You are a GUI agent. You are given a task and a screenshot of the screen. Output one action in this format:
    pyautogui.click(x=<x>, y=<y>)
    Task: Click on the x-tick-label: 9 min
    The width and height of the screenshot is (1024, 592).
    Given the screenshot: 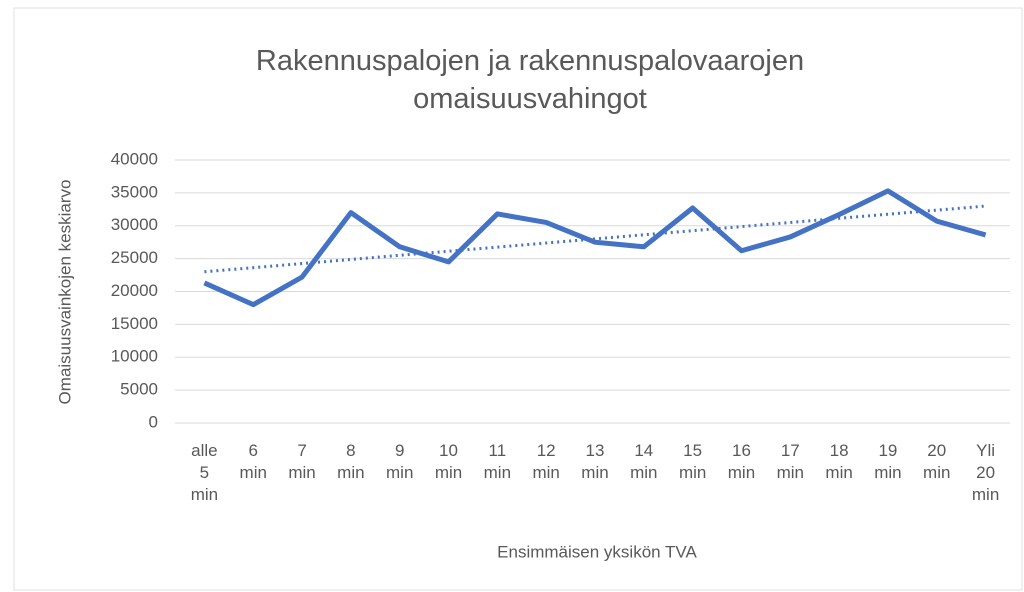 What is the action you would take?
    pyautogui.click(x=400, y=461)
    